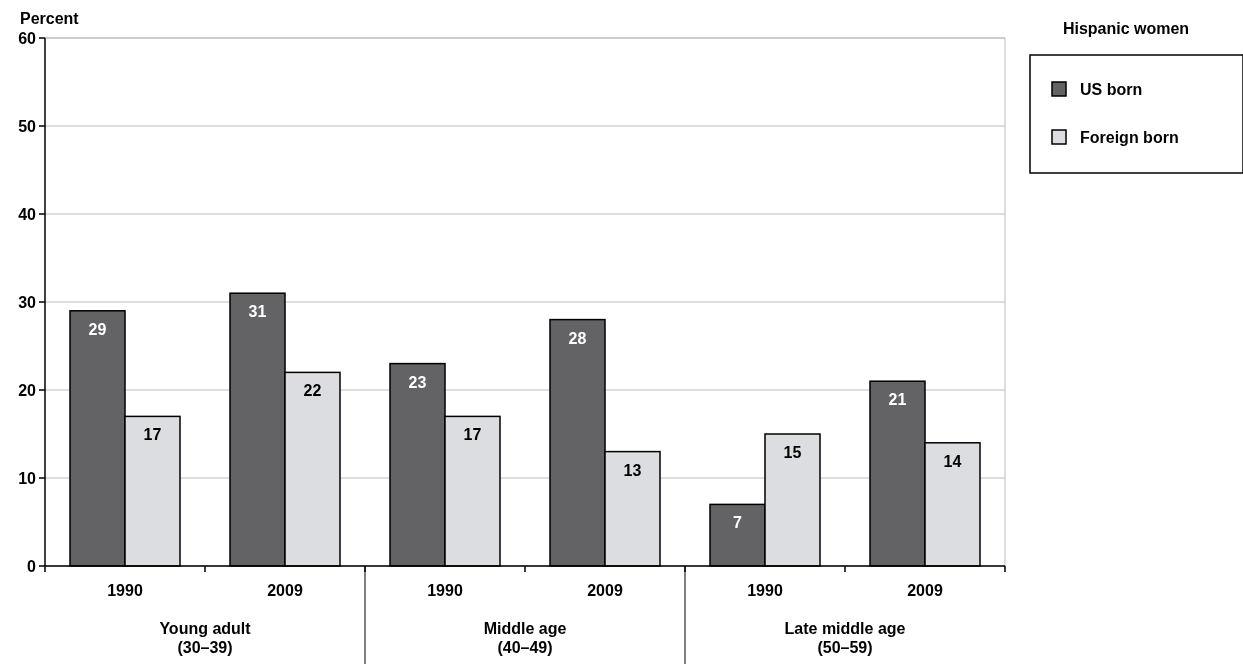 Image resolution: width=1243 pixels, height=664 pixels. I want to click on data-label: 14, so click(952, 461).